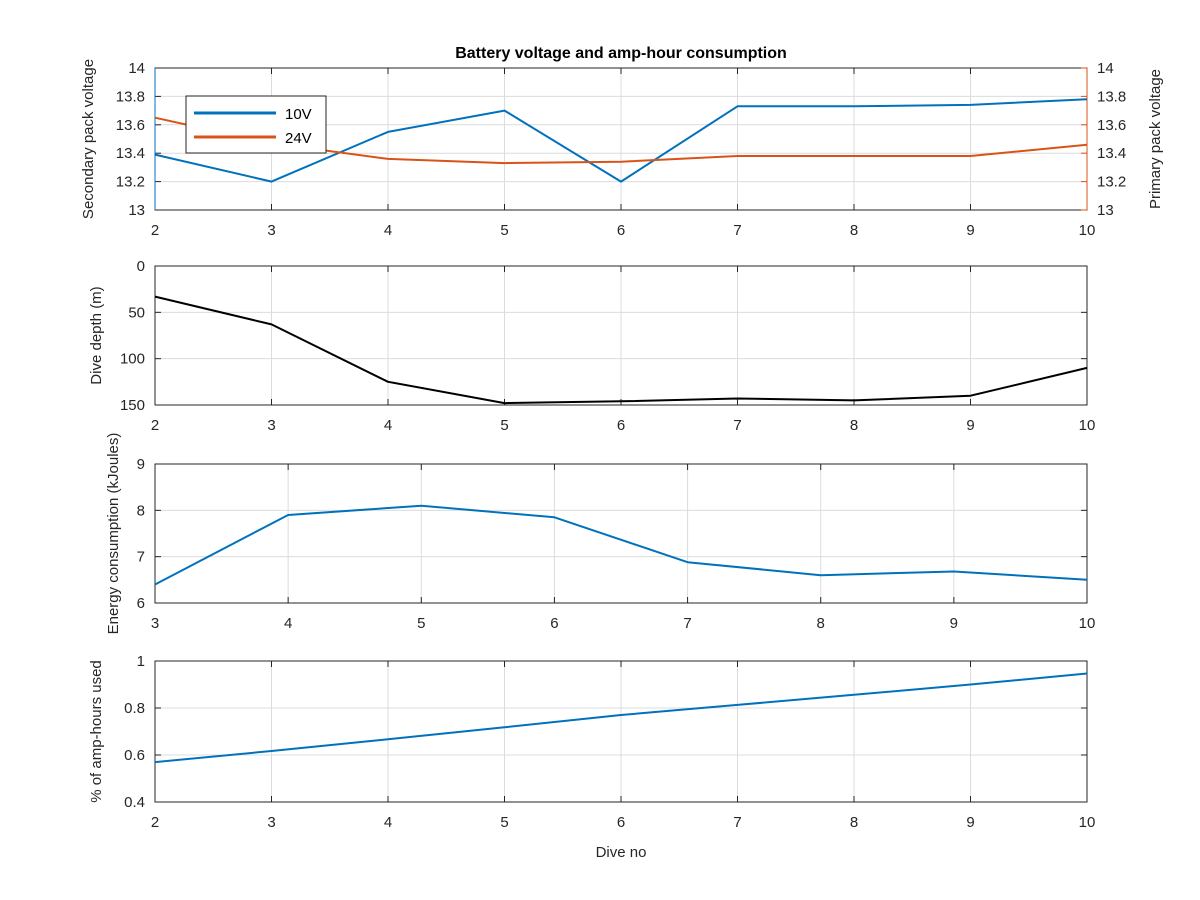 The width and height of the screenshot is (1200, 900). What do you see at coordinates (141, 464) in the screenshot?
I see `y-tick-label: 9` at bounding box center [141, 464].